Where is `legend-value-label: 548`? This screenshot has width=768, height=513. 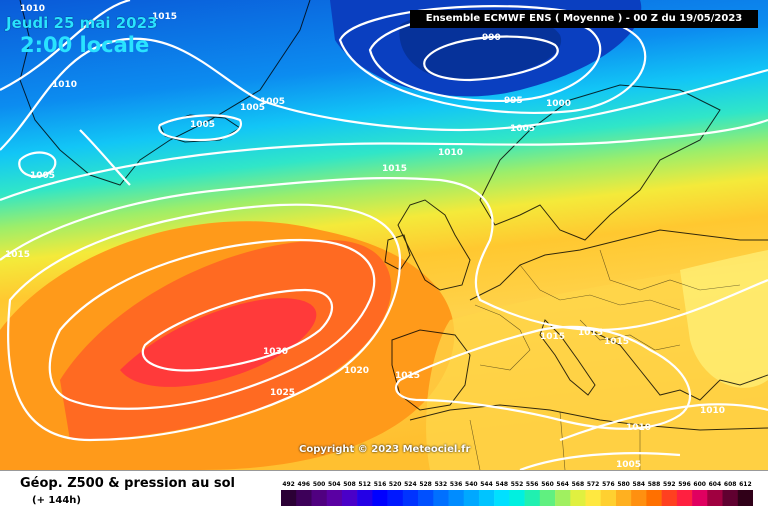
legend-value-label: 548 is located at coordinates (502, 484).